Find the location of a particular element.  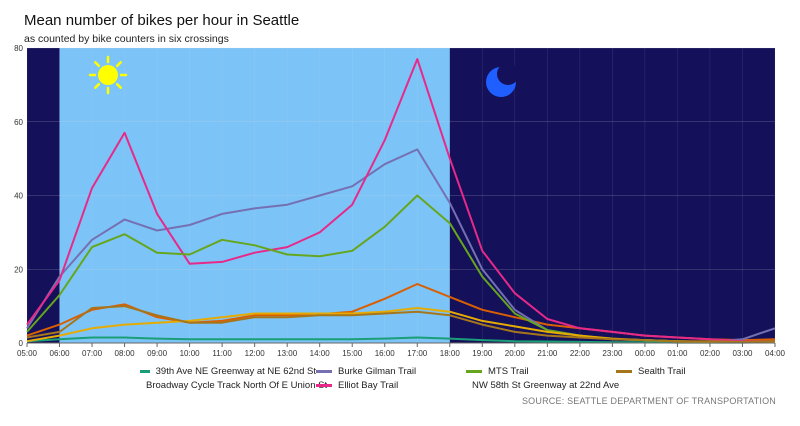

legend-item-elliot-bay-trail: Elliot Bay Trail is located at coordinates (391, 385).